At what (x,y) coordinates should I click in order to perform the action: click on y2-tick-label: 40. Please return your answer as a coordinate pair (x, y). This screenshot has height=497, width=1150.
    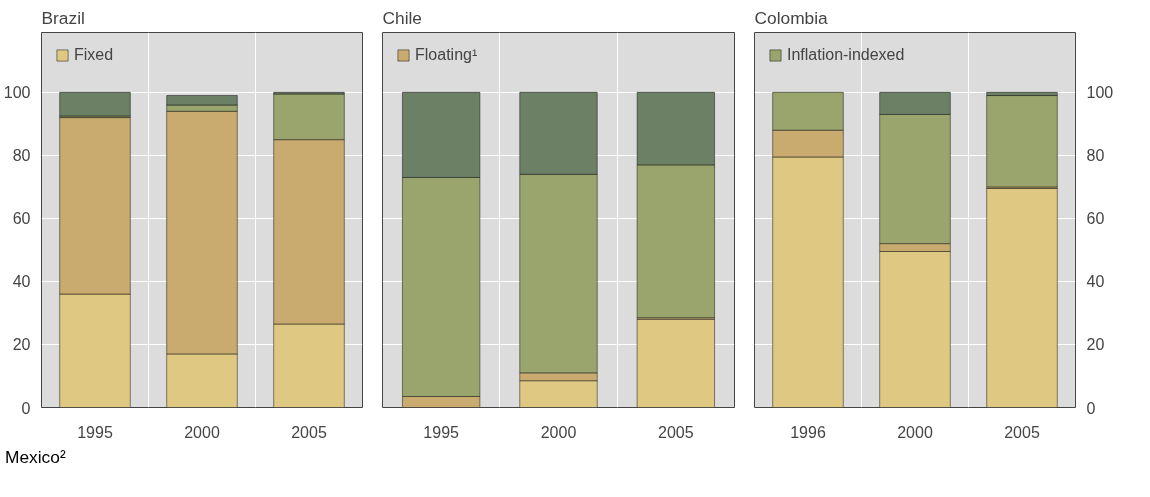
    Looking at the image, I should click on (1095, 282).